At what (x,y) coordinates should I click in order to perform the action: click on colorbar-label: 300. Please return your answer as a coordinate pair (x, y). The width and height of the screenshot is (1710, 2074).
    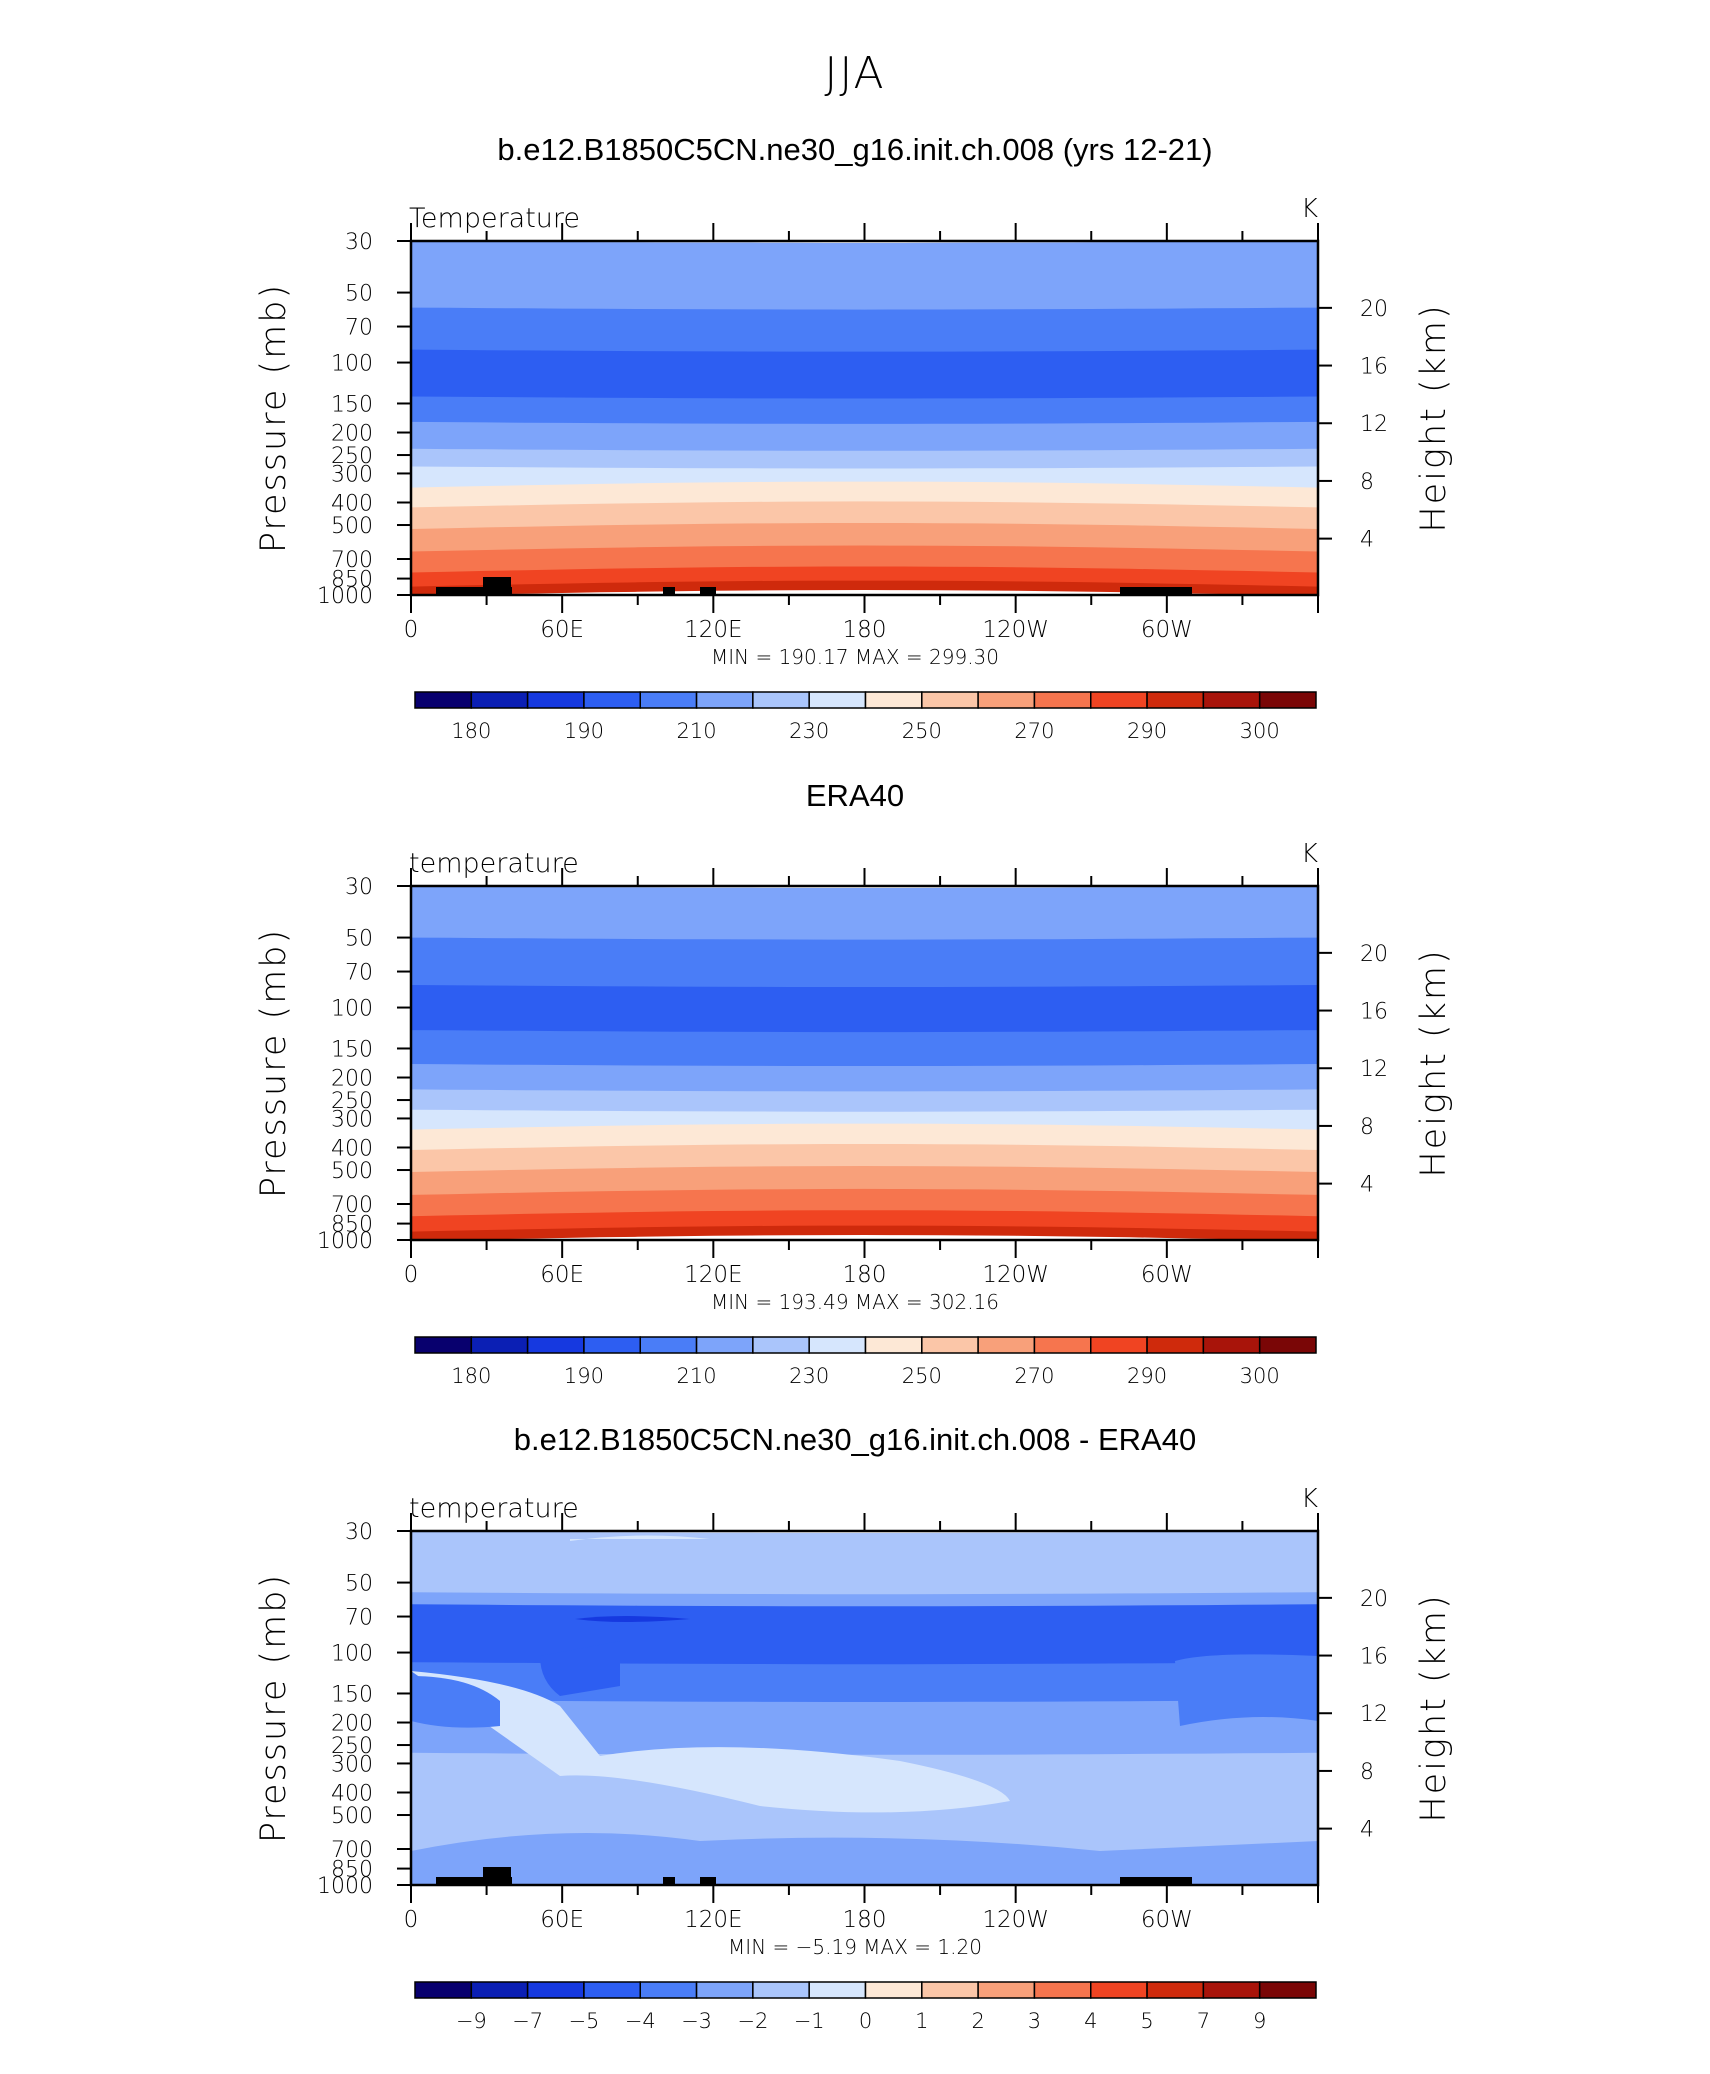
    Looking at the image, I should click on (1260, 731).